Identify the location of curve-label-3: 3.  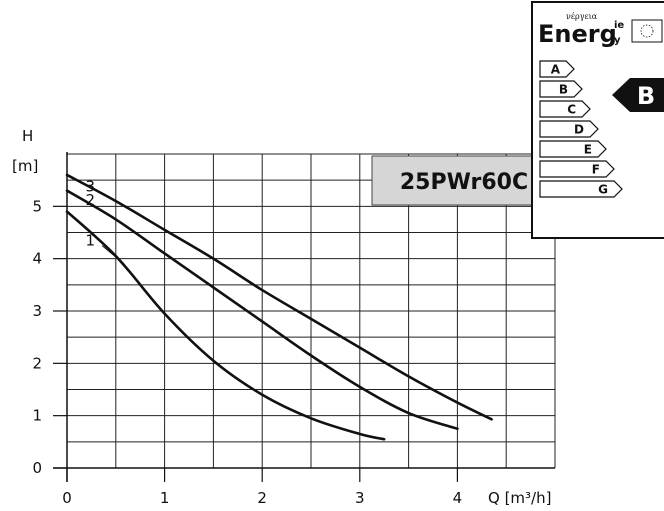
(91, 186).